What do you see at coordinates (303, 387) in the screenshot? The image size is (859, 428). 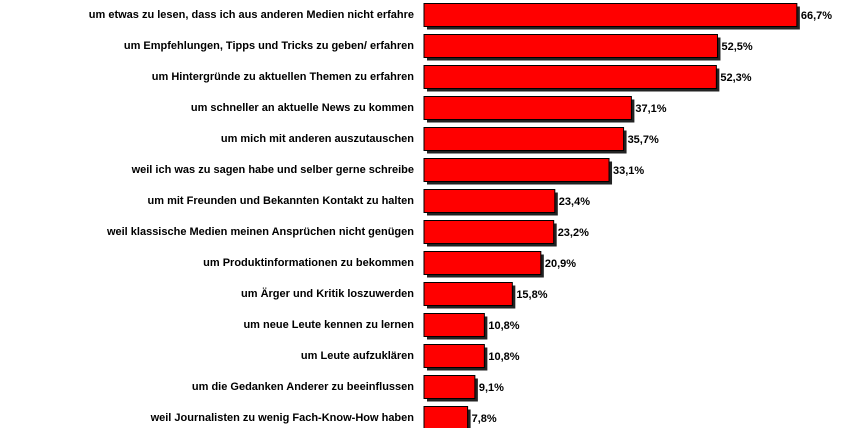 I see `category-label: um die Gedanken Anderer zu beeinflussen` at bounding box center [303, 387].